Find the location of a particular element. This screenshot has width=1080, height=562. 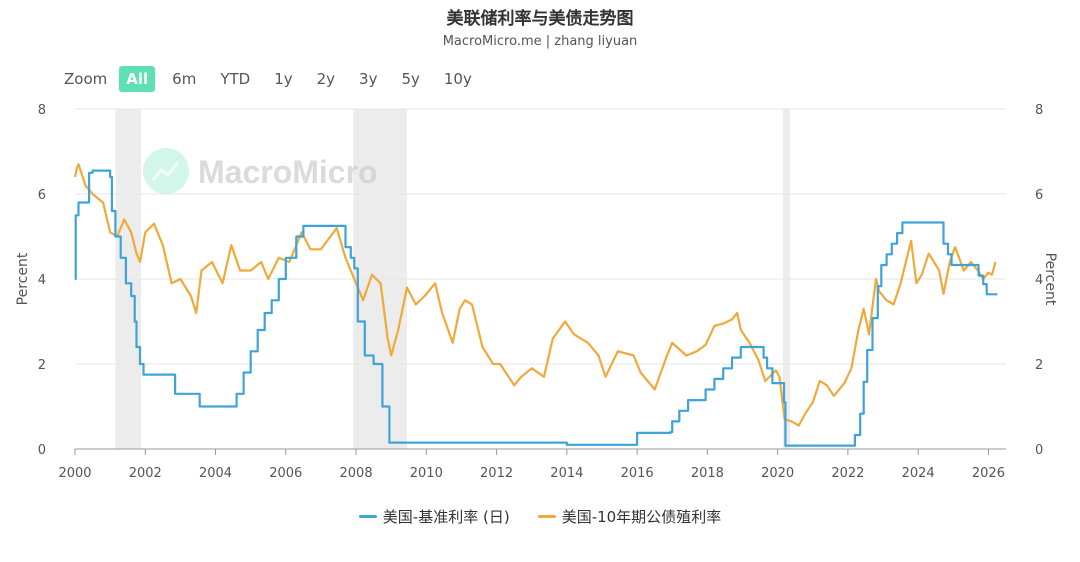

y-tick-label-right: 2 is located at coordinates (1039, 365).